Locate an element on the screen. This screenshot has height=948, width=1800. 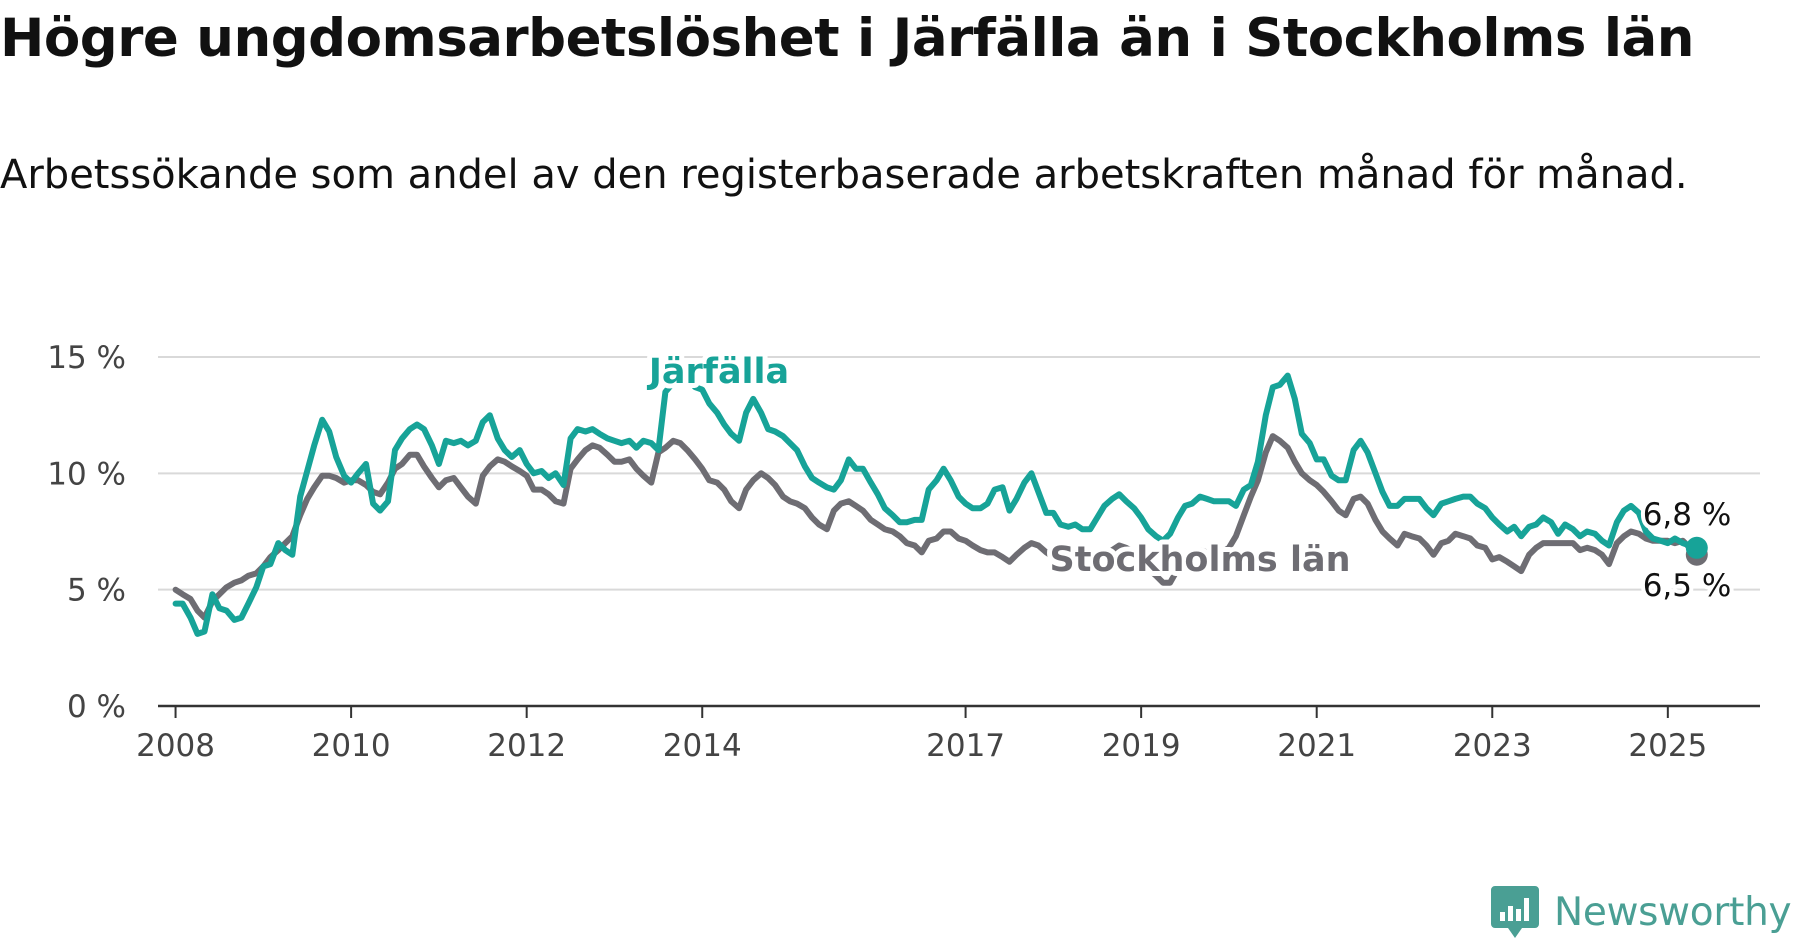
end-label-jarfalla: 6,8 % is located at coordinates (1687, 515).